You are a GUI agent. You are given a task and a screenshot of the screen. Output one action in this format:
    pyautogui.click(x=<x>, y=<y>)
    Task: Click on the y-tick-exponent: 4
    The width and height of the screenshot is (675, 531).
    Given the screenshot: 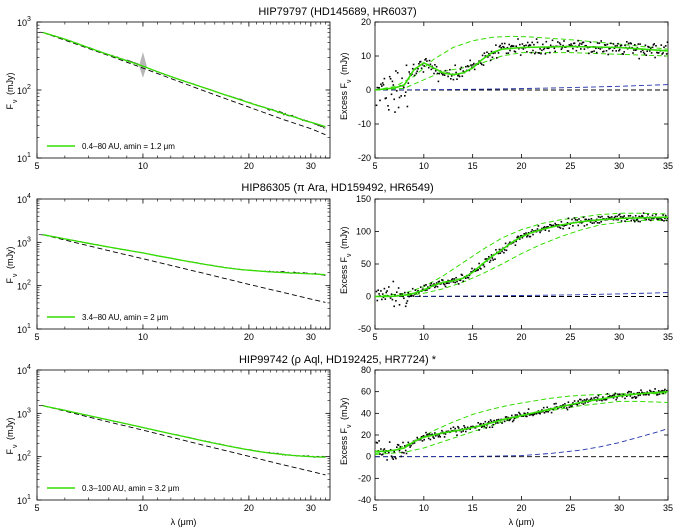 What is the action you would take?
    pyautogui.click(x=29, y=196)
    